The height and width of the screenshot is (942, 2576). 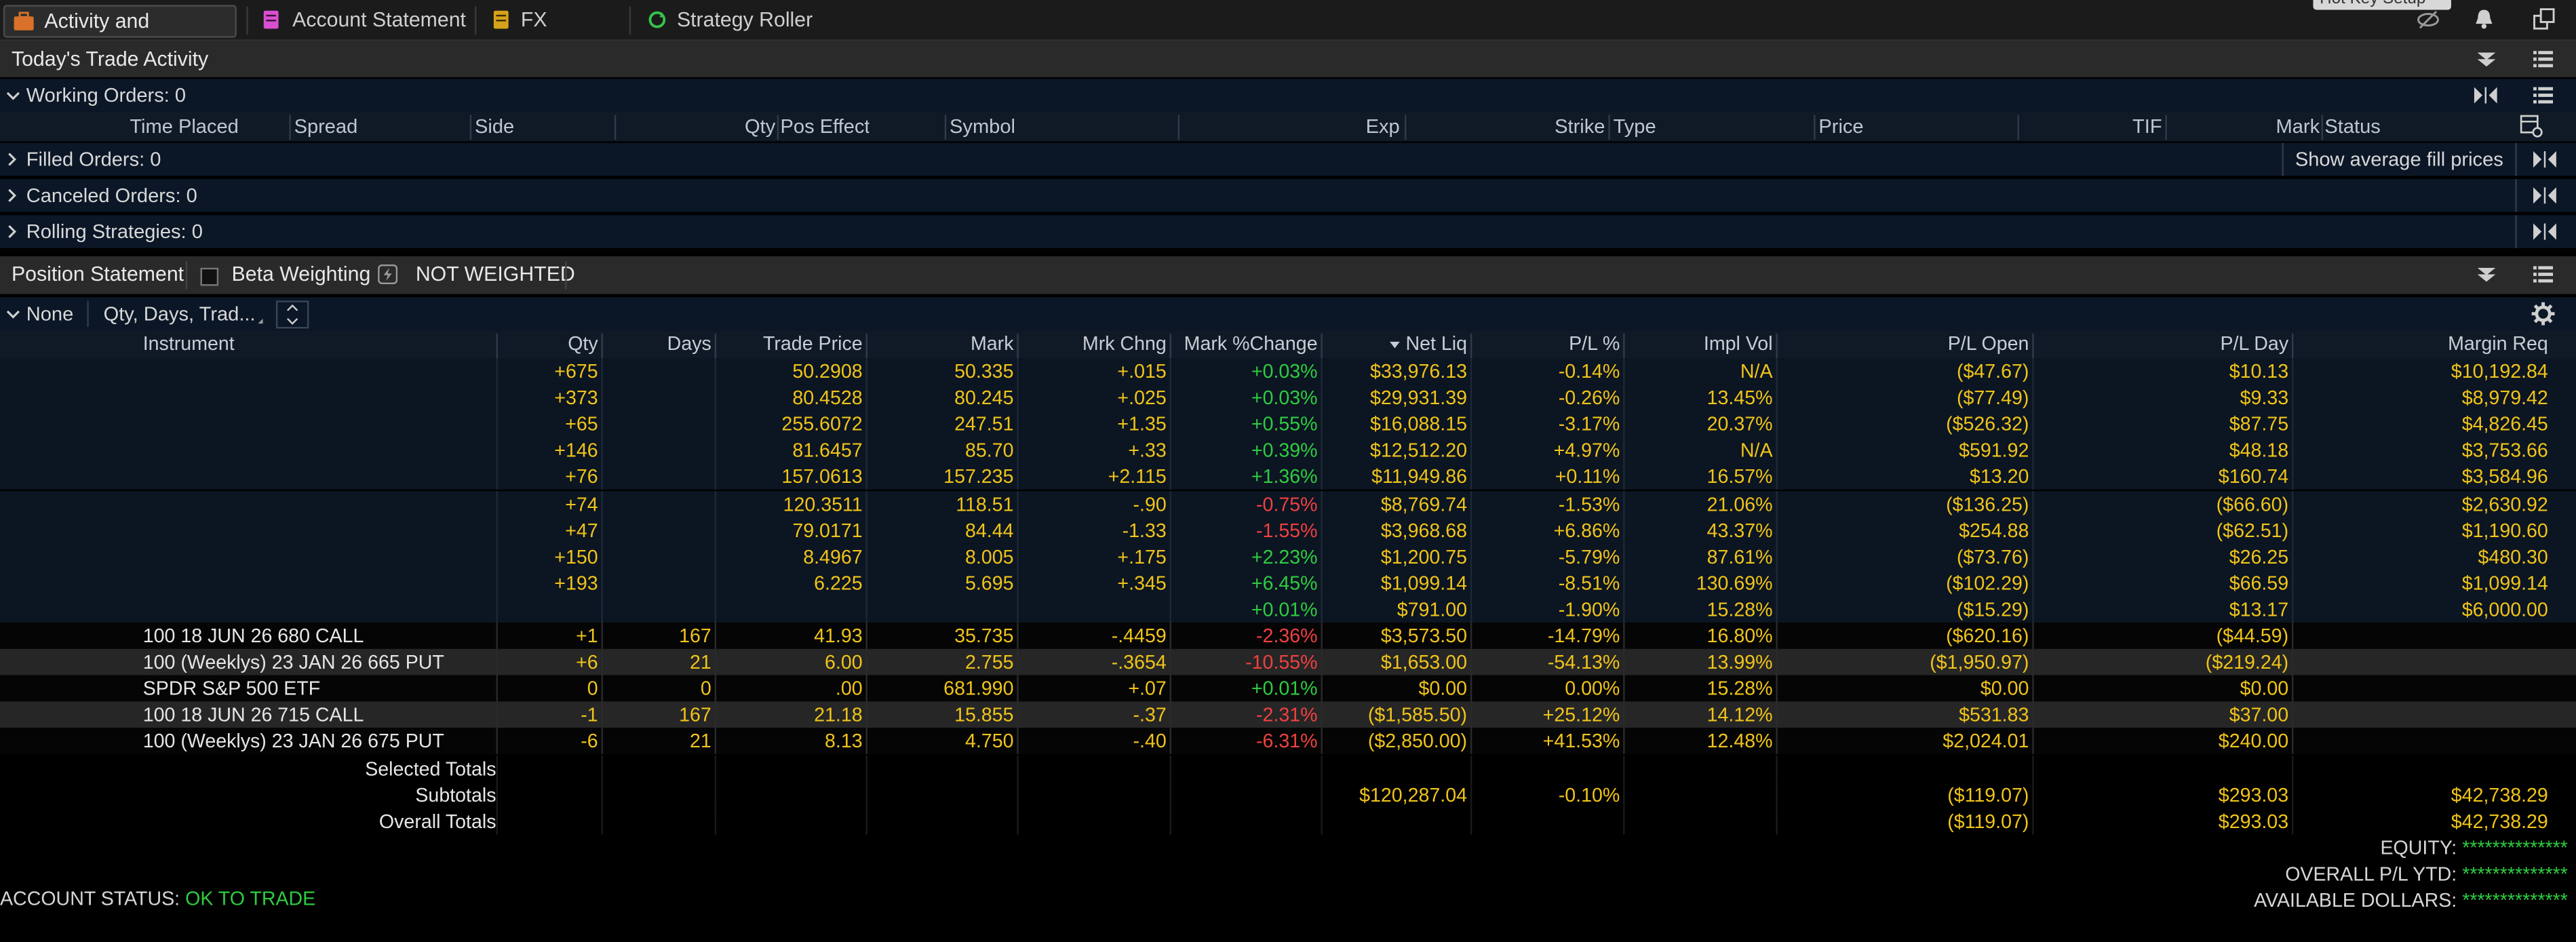 What do you see at coordinates (2147, 127) in the screenshot?
I see `col-tif: TIF` at bounding box center [2147, 127].